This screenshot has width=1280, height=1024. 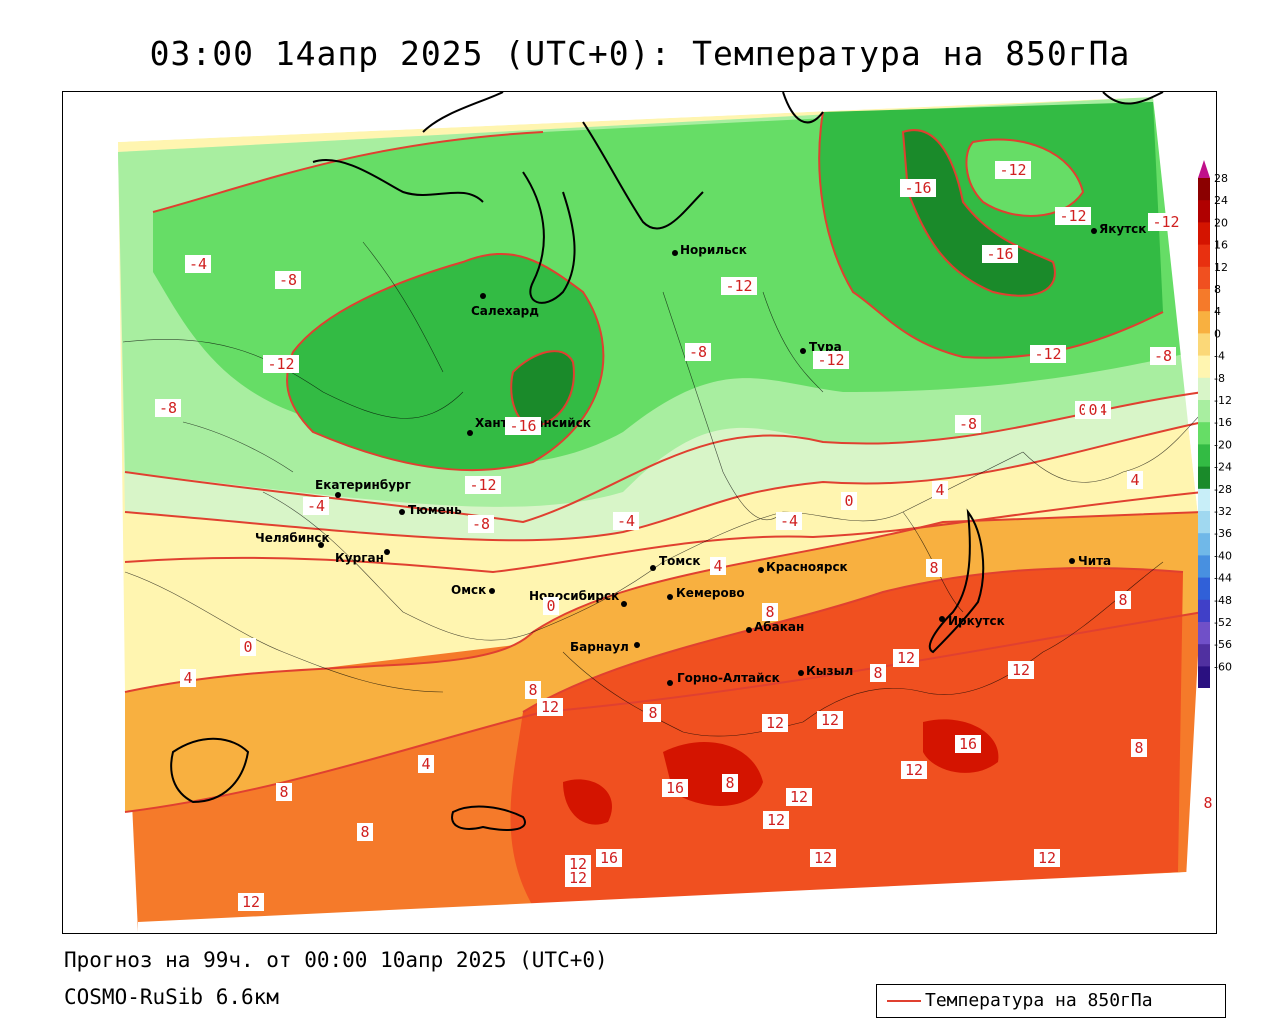 What do you see at coordinates (807, 567) in the screenshot?
I see `city-label: Красноярск` at bounding box center [807, 567].